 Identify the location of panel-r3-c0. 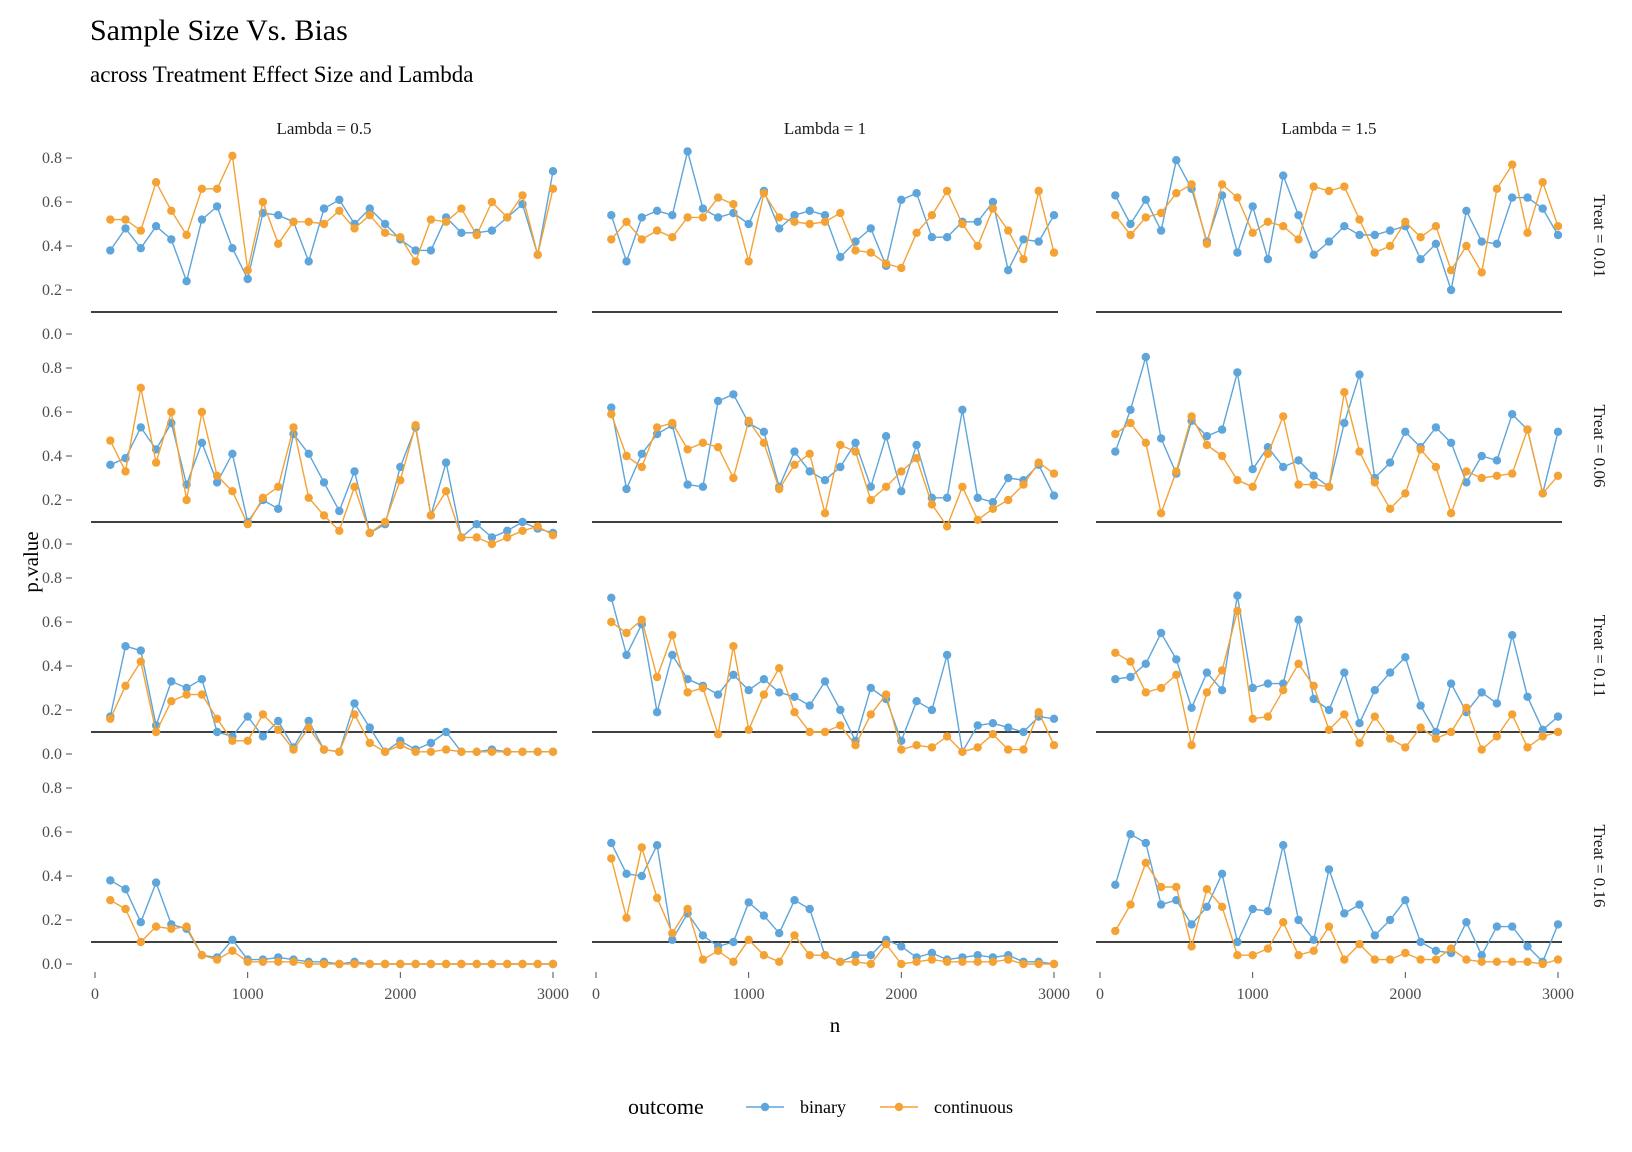
(324, 922).